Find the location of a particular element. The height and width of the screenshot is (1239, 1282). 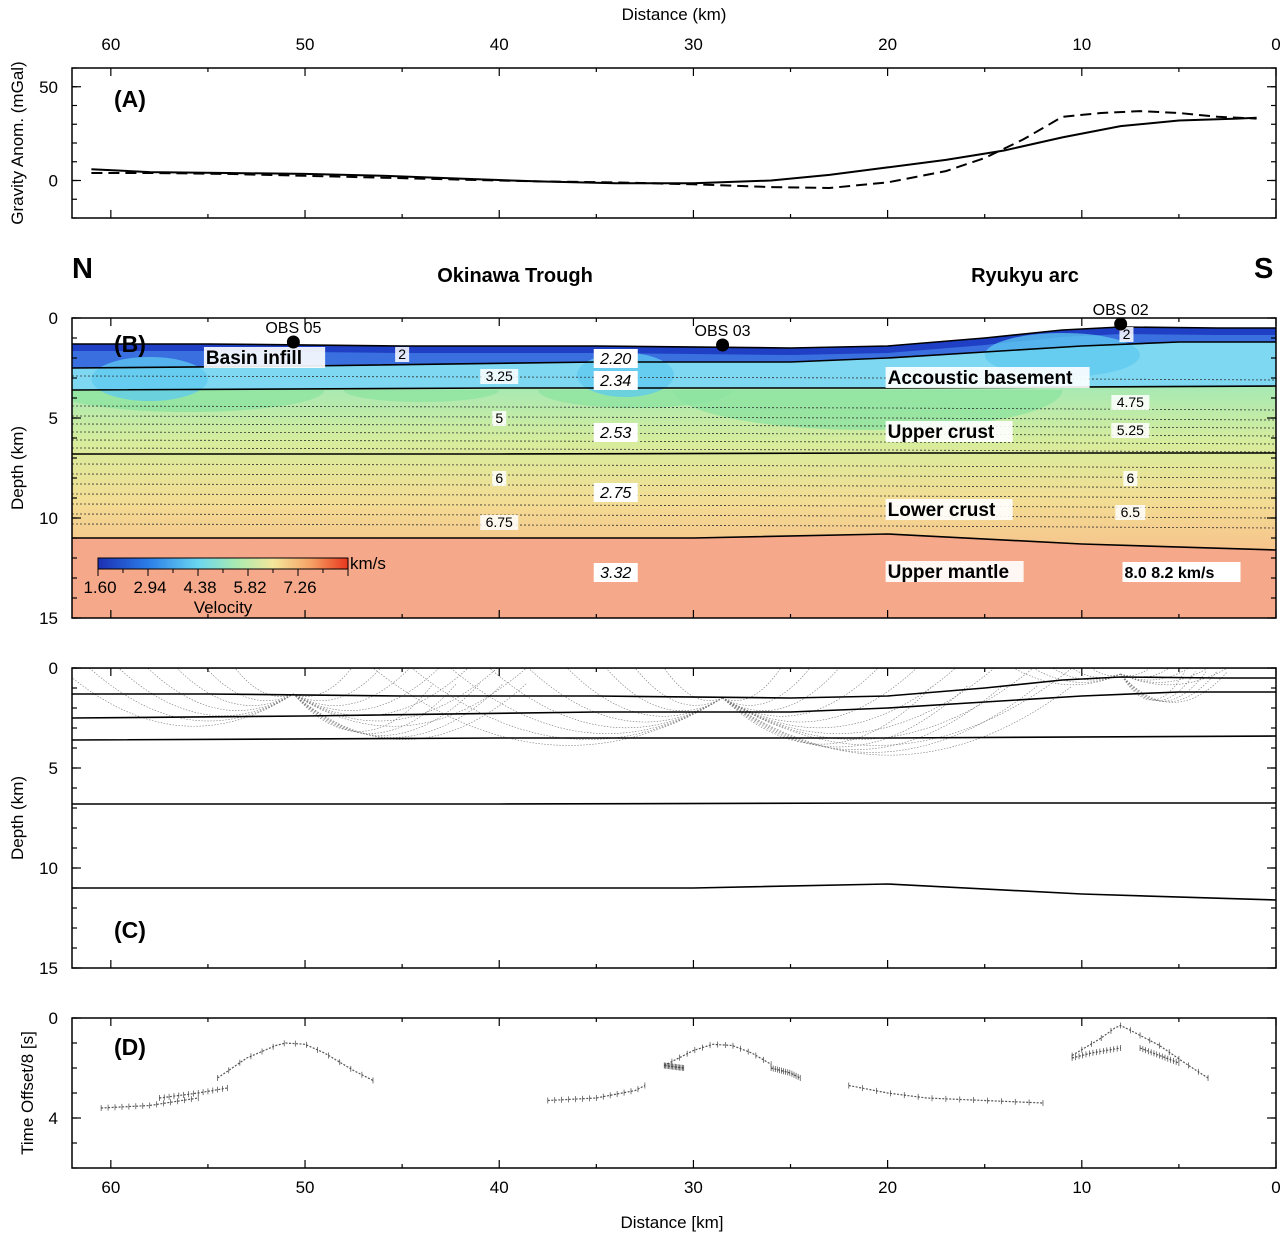

layer-label: Upper mantle is located at coordinates (948, 572).